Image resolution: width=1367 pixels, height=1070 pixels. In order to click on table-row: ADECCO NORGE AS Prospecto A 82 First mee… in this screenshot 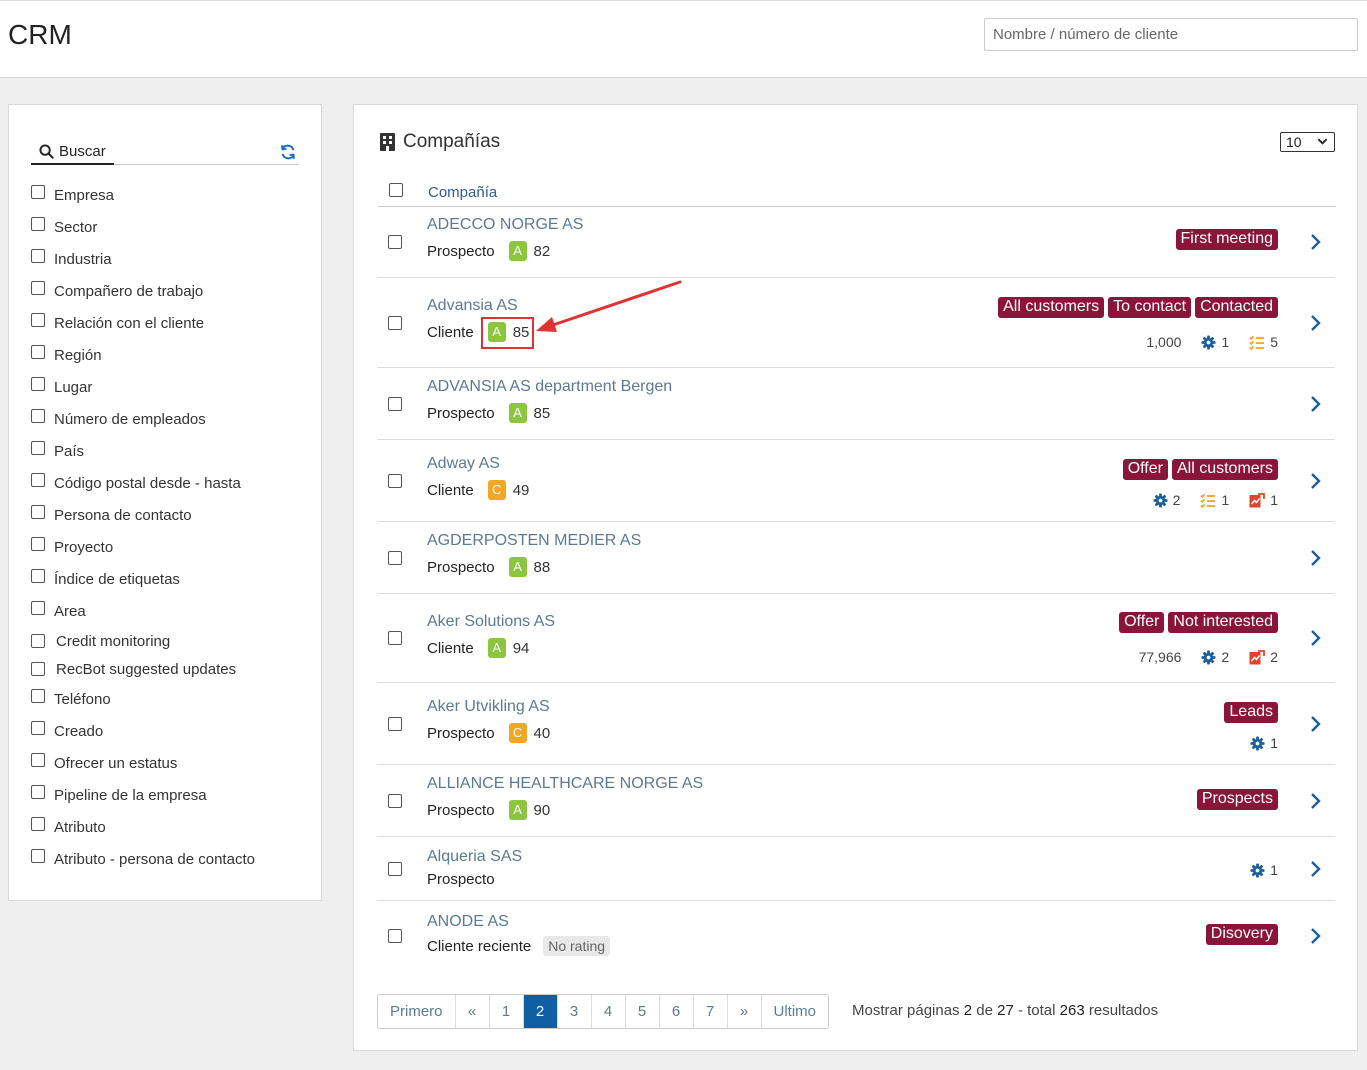, I will do `click(856, 242)`.